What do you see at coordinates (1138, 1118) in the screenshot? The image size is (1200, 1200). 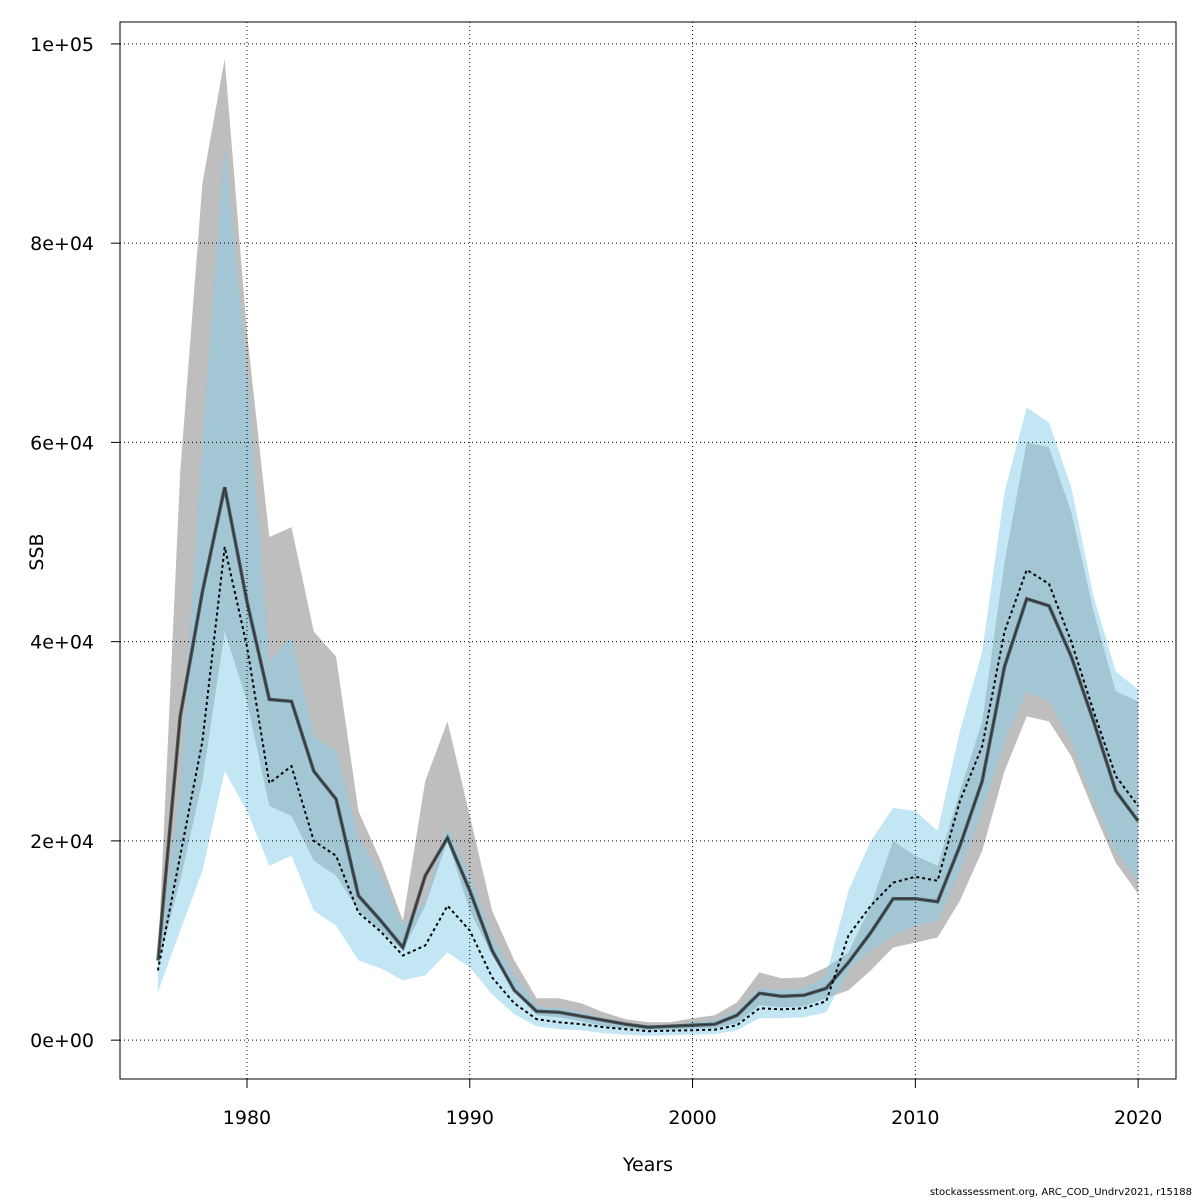 I see `x-tick-label: 2020` at bounding box center [1138, 1118].